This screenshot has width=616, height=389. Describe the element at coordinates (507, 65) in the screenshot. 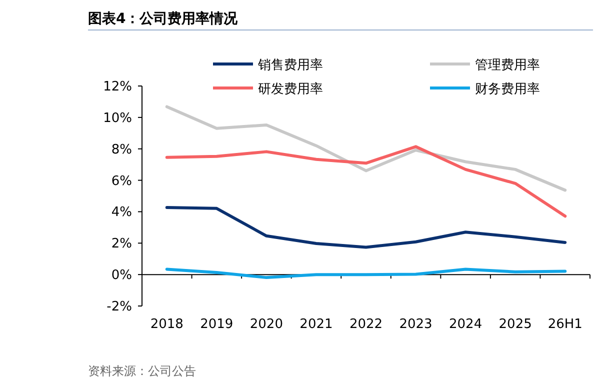

I see `legend-label: 管理费用率` at that location.